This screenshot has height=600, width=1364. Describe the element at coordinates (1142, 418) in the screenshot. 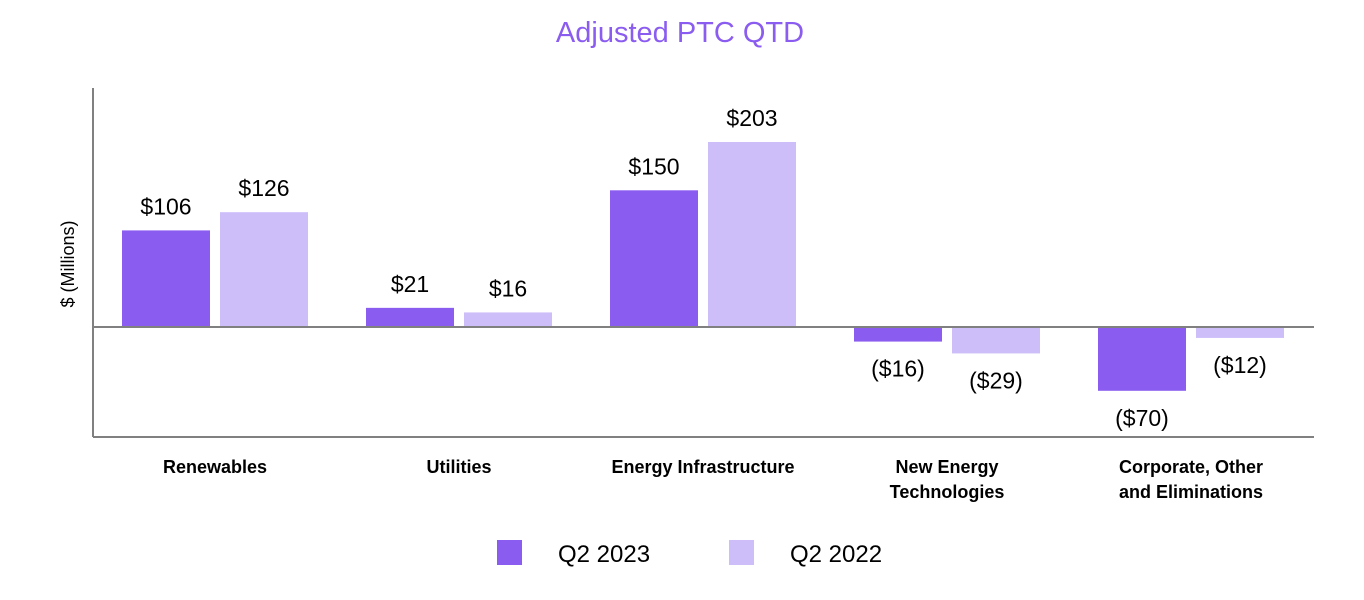

I see `data-label-q2-2023-4: ($70)` at that location.